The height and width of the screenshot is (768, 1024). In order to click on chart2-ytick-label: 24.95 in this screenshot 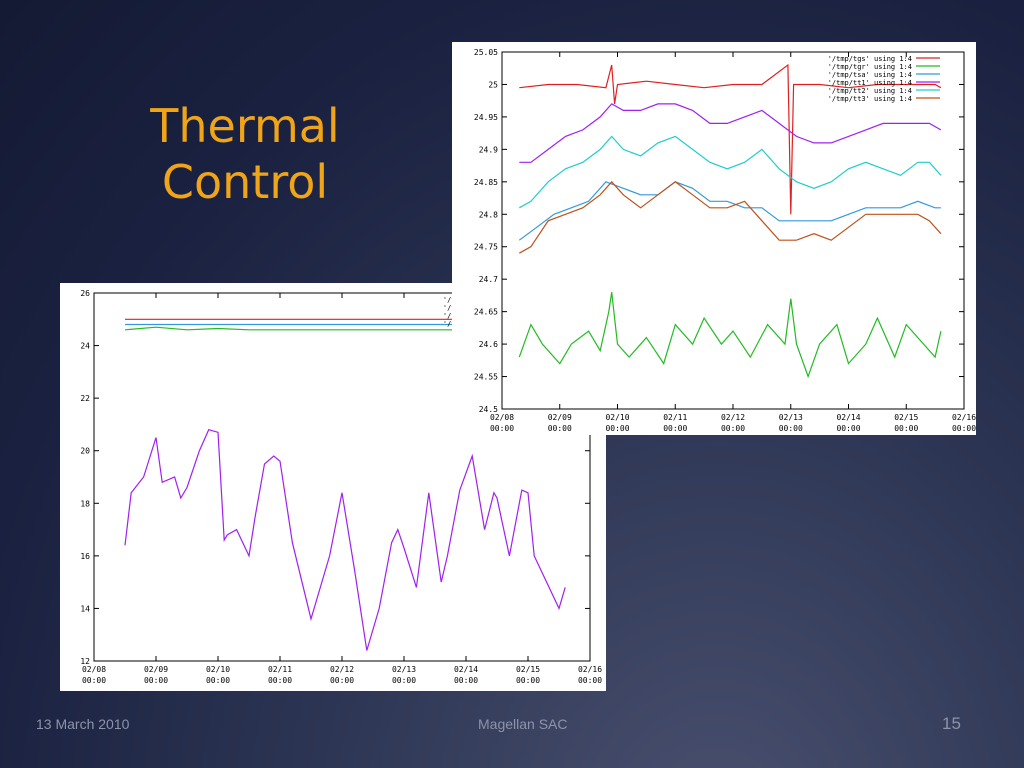, I will do `click(486, 117)`.